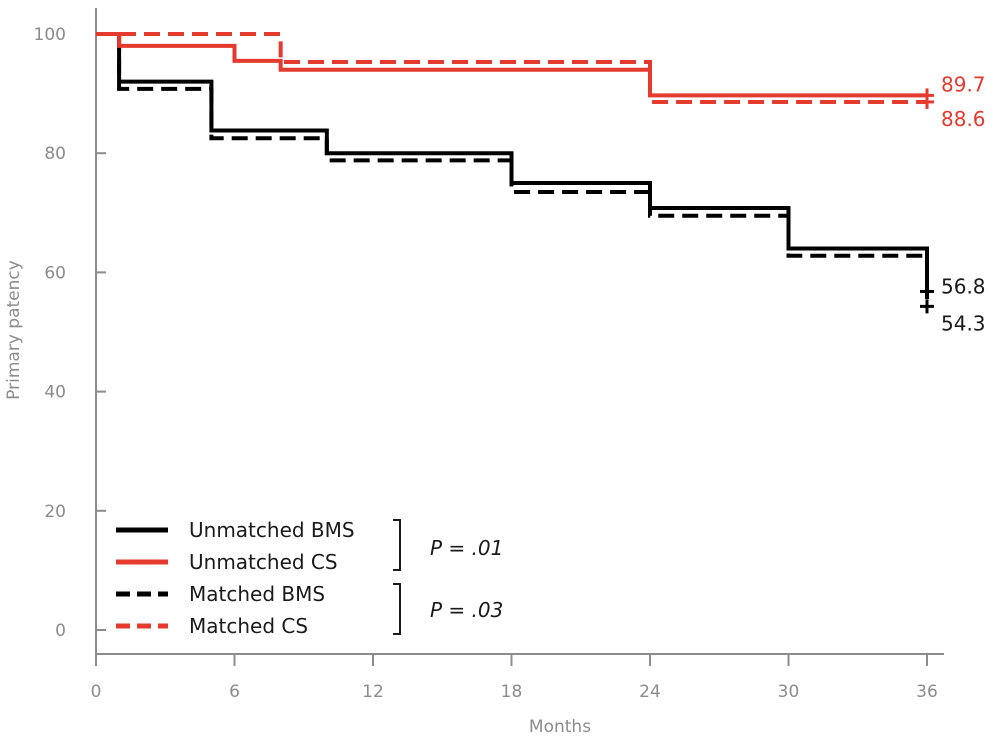  I want to click on p-value-label: P = .03, so click(466, 610).